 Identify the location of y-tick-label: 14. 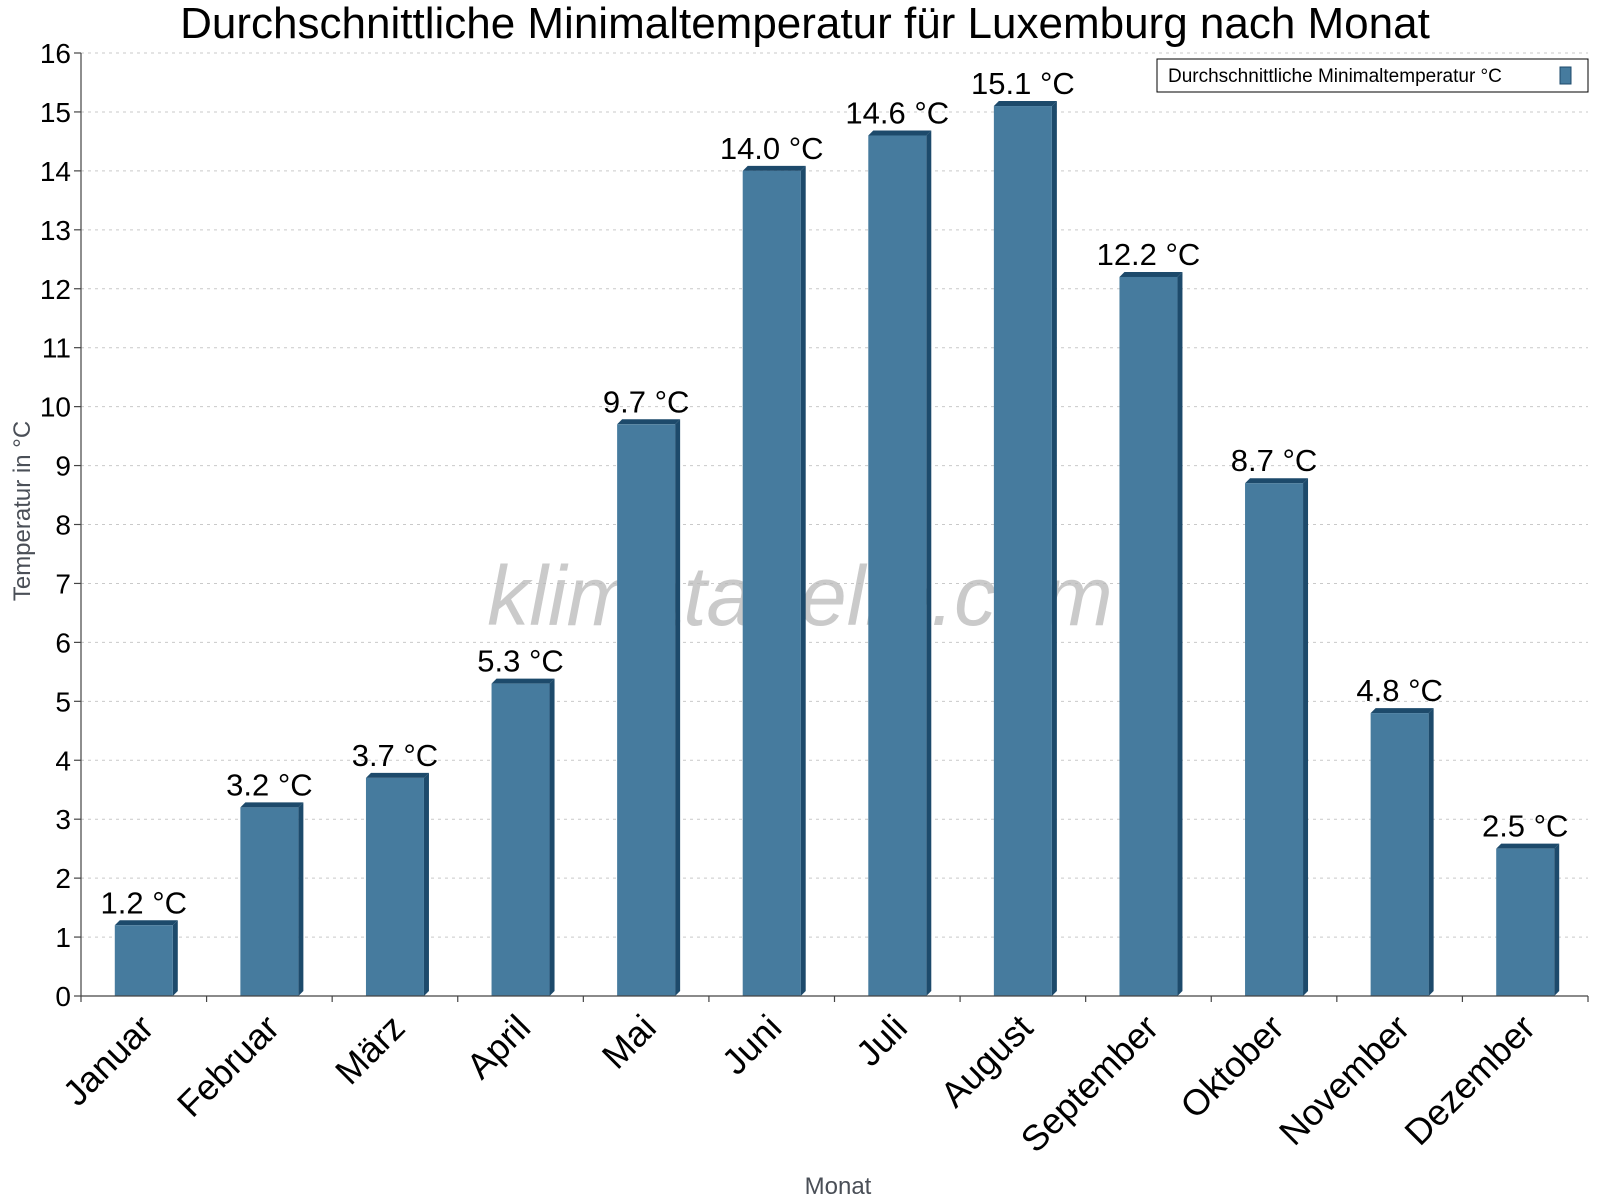
(55, 171).